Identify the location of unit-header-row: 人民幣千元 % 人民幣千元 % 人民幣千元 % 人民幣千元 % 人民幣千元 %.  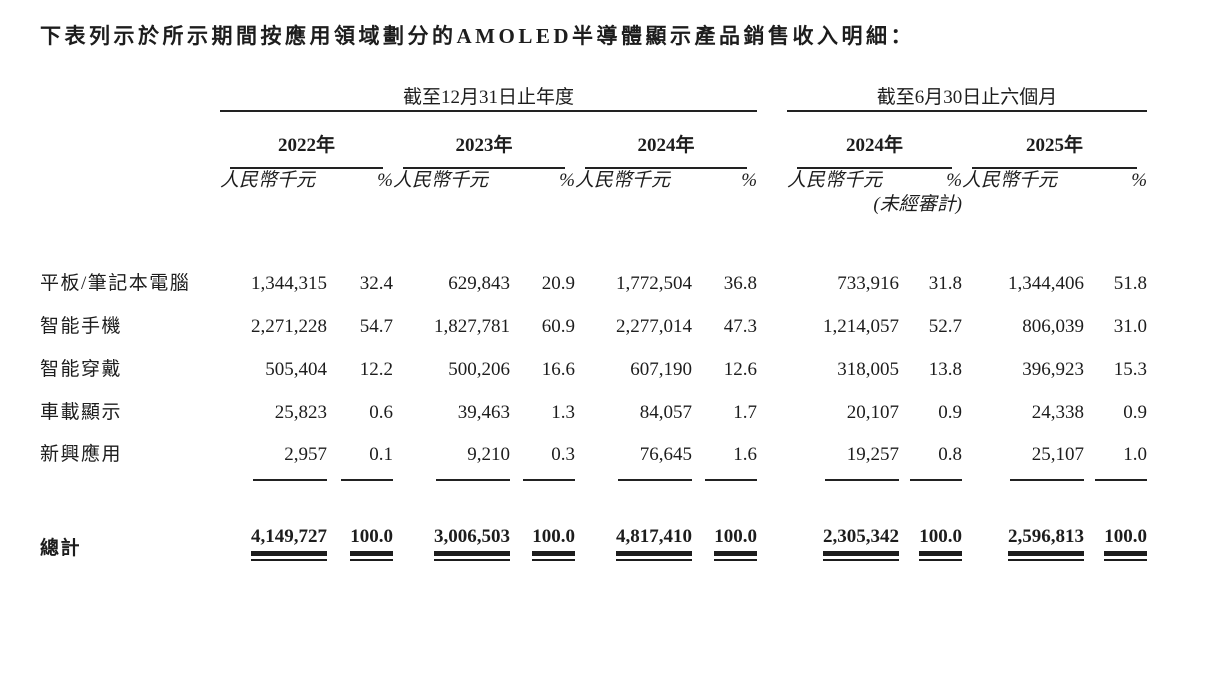
(593, 181).